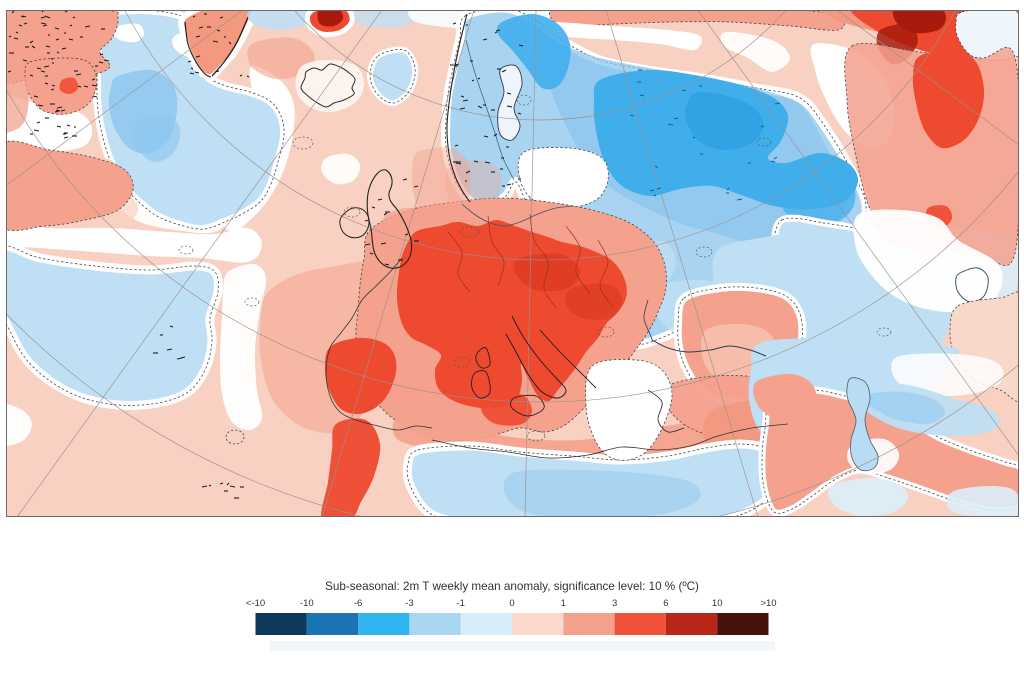  Describe the element at coordinates (717, 603) in the screenshot. I see `svg-text: 10` at that location.